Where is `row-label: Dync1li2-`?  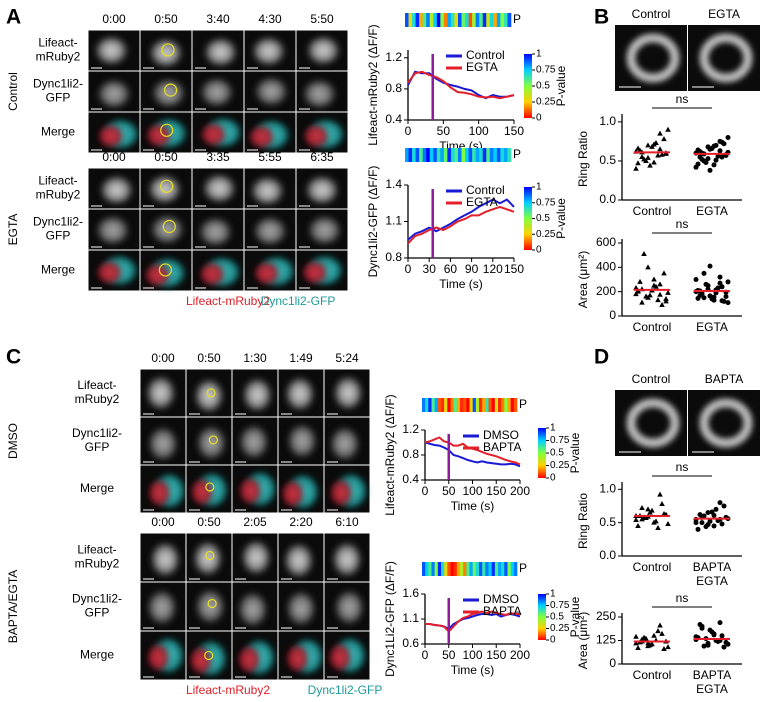
row-label: Dync1li2- is located at coordinates (97, 599).